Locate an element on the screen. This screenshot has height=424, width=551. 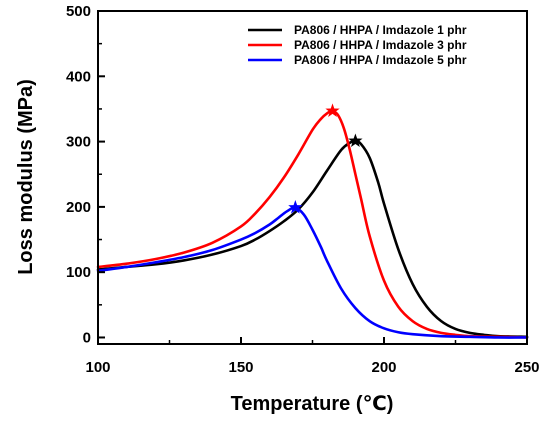
legend-label-imidazole-5phr: PA806 / HHPA / Imdazole 5 phr is located at coordinates (380, 60).